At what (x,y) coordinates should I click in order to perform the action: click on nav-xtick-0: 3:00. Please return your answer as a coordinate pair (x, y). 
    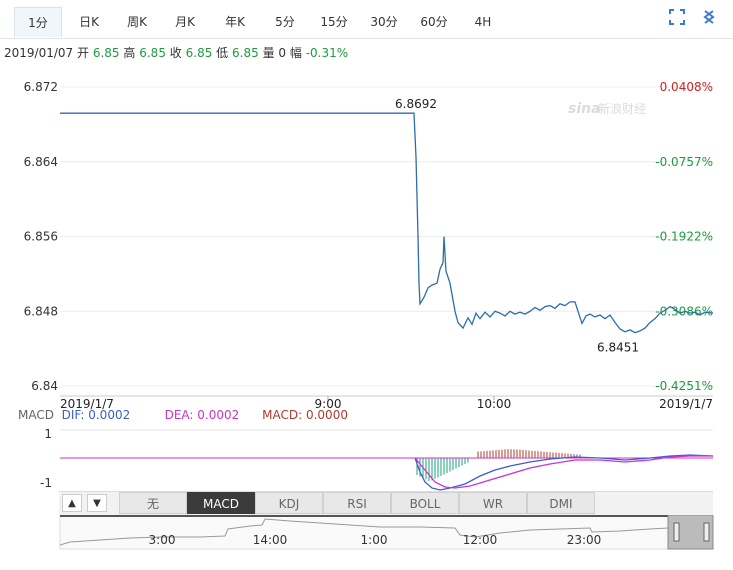
    Looking at the image, I should click on (162, 540).